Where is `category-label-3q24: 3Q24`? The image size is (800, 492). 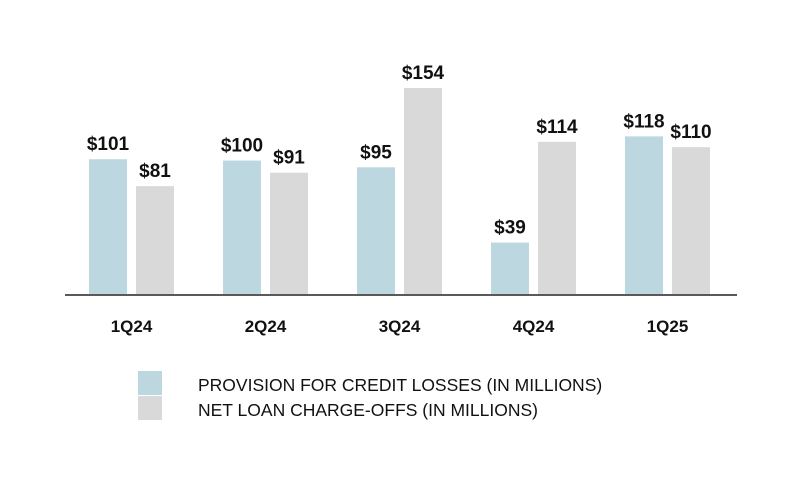
category-label-3q24: 3Q24 is located at coordinates (400, 326).